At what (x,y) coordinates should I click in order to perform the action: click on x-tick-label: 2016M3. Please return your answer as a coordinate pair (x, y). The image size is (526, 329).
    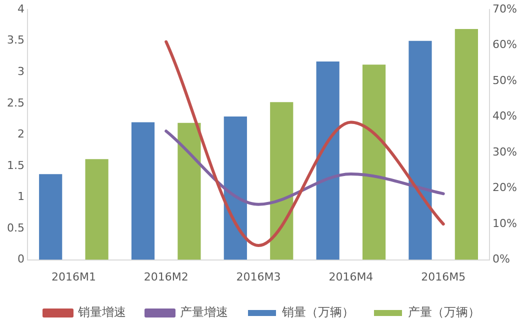
    Looking at the image, I should click on (258, 277).